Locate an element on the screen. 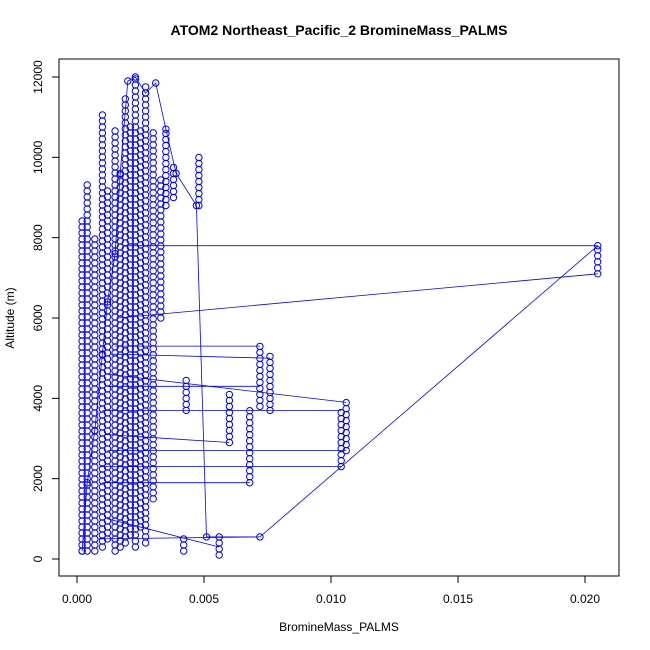 Image resolution: width=650 pixels, height=650 pixels. y-tick-label: 2000 is located at coordinates (38, 478).